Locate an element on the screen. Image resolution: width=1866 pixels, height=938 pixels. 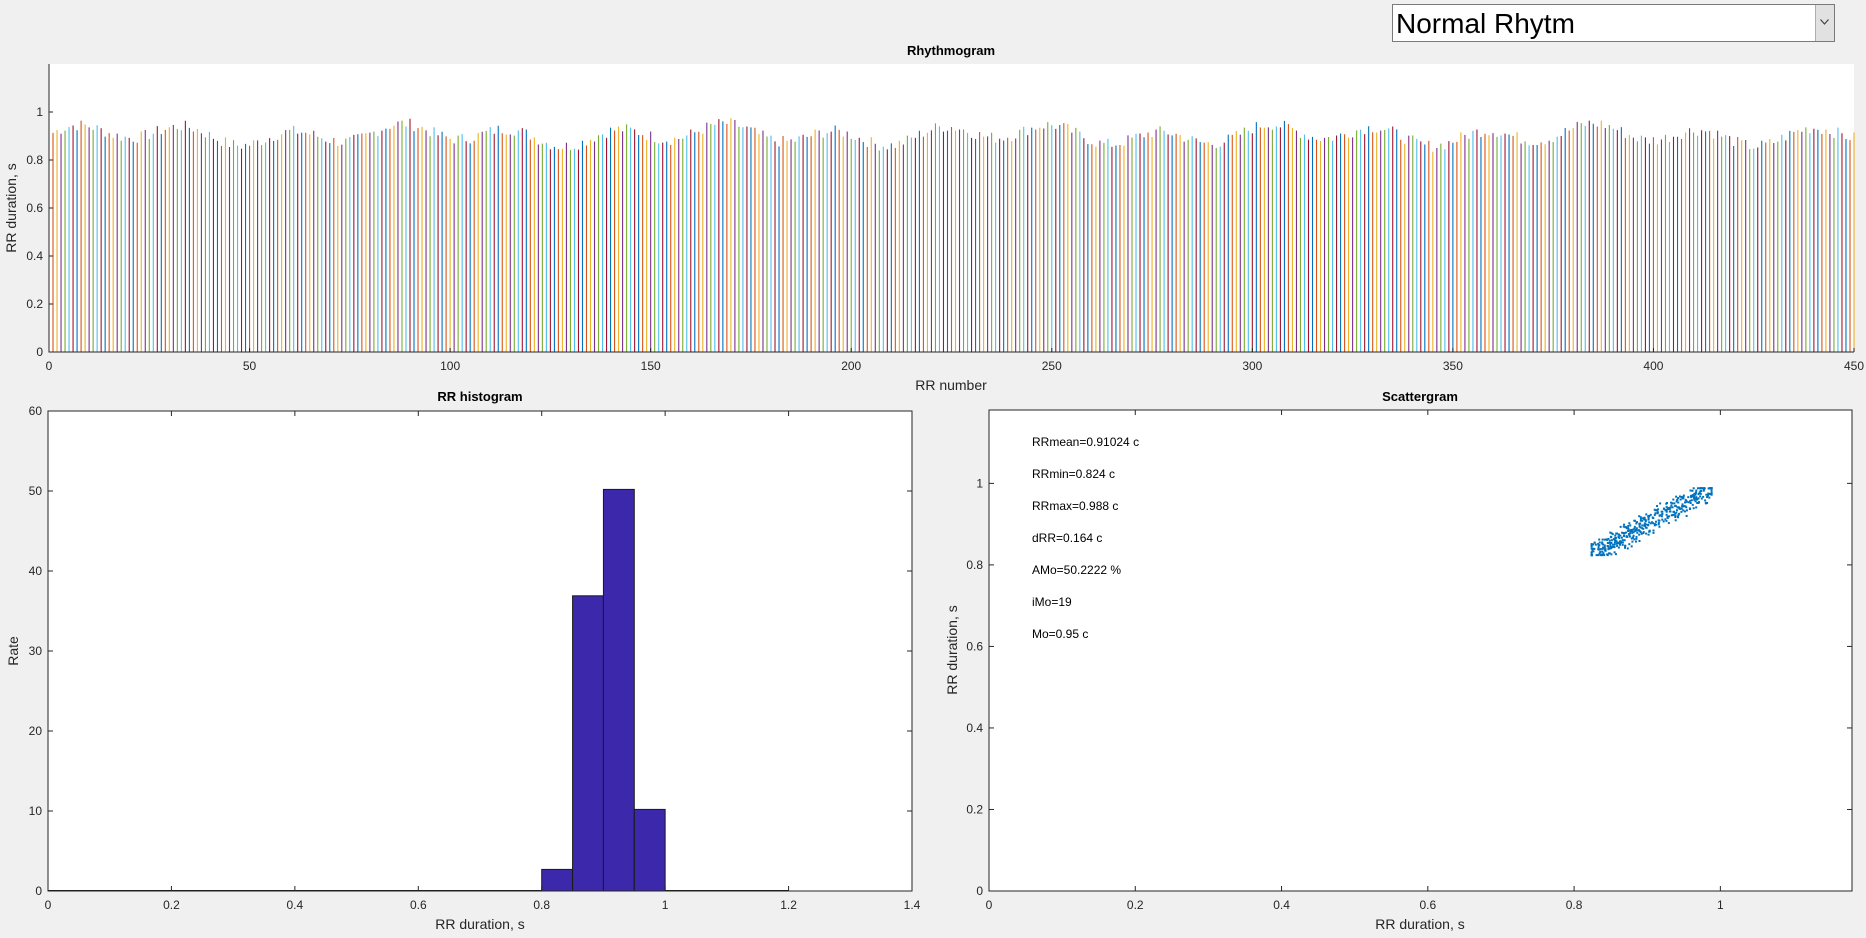
scattergram-xlabel: RR duration, s is located at coordinates (1419, 924).